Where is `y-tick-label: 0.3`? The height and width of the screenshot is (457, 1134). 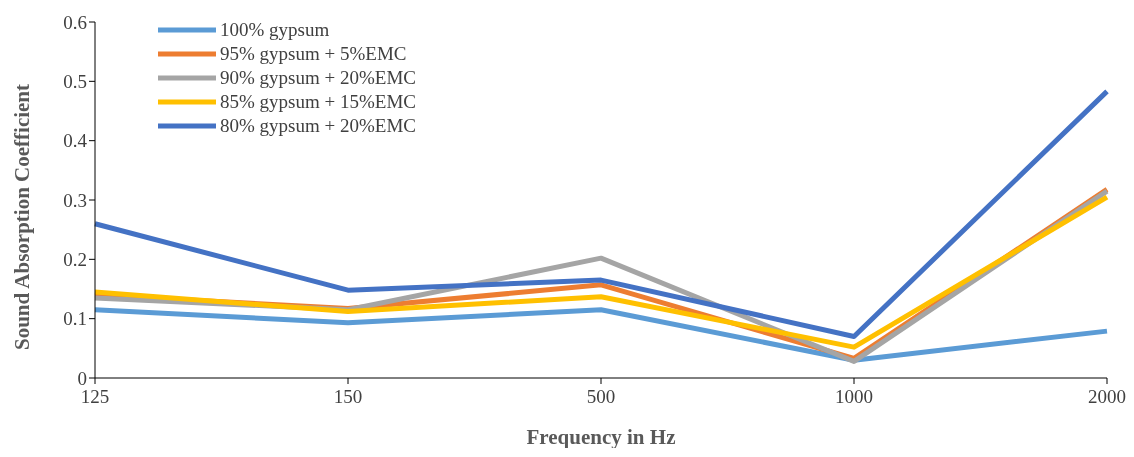
y-tick-label: 0.3 is located at coordinates (75, 200).